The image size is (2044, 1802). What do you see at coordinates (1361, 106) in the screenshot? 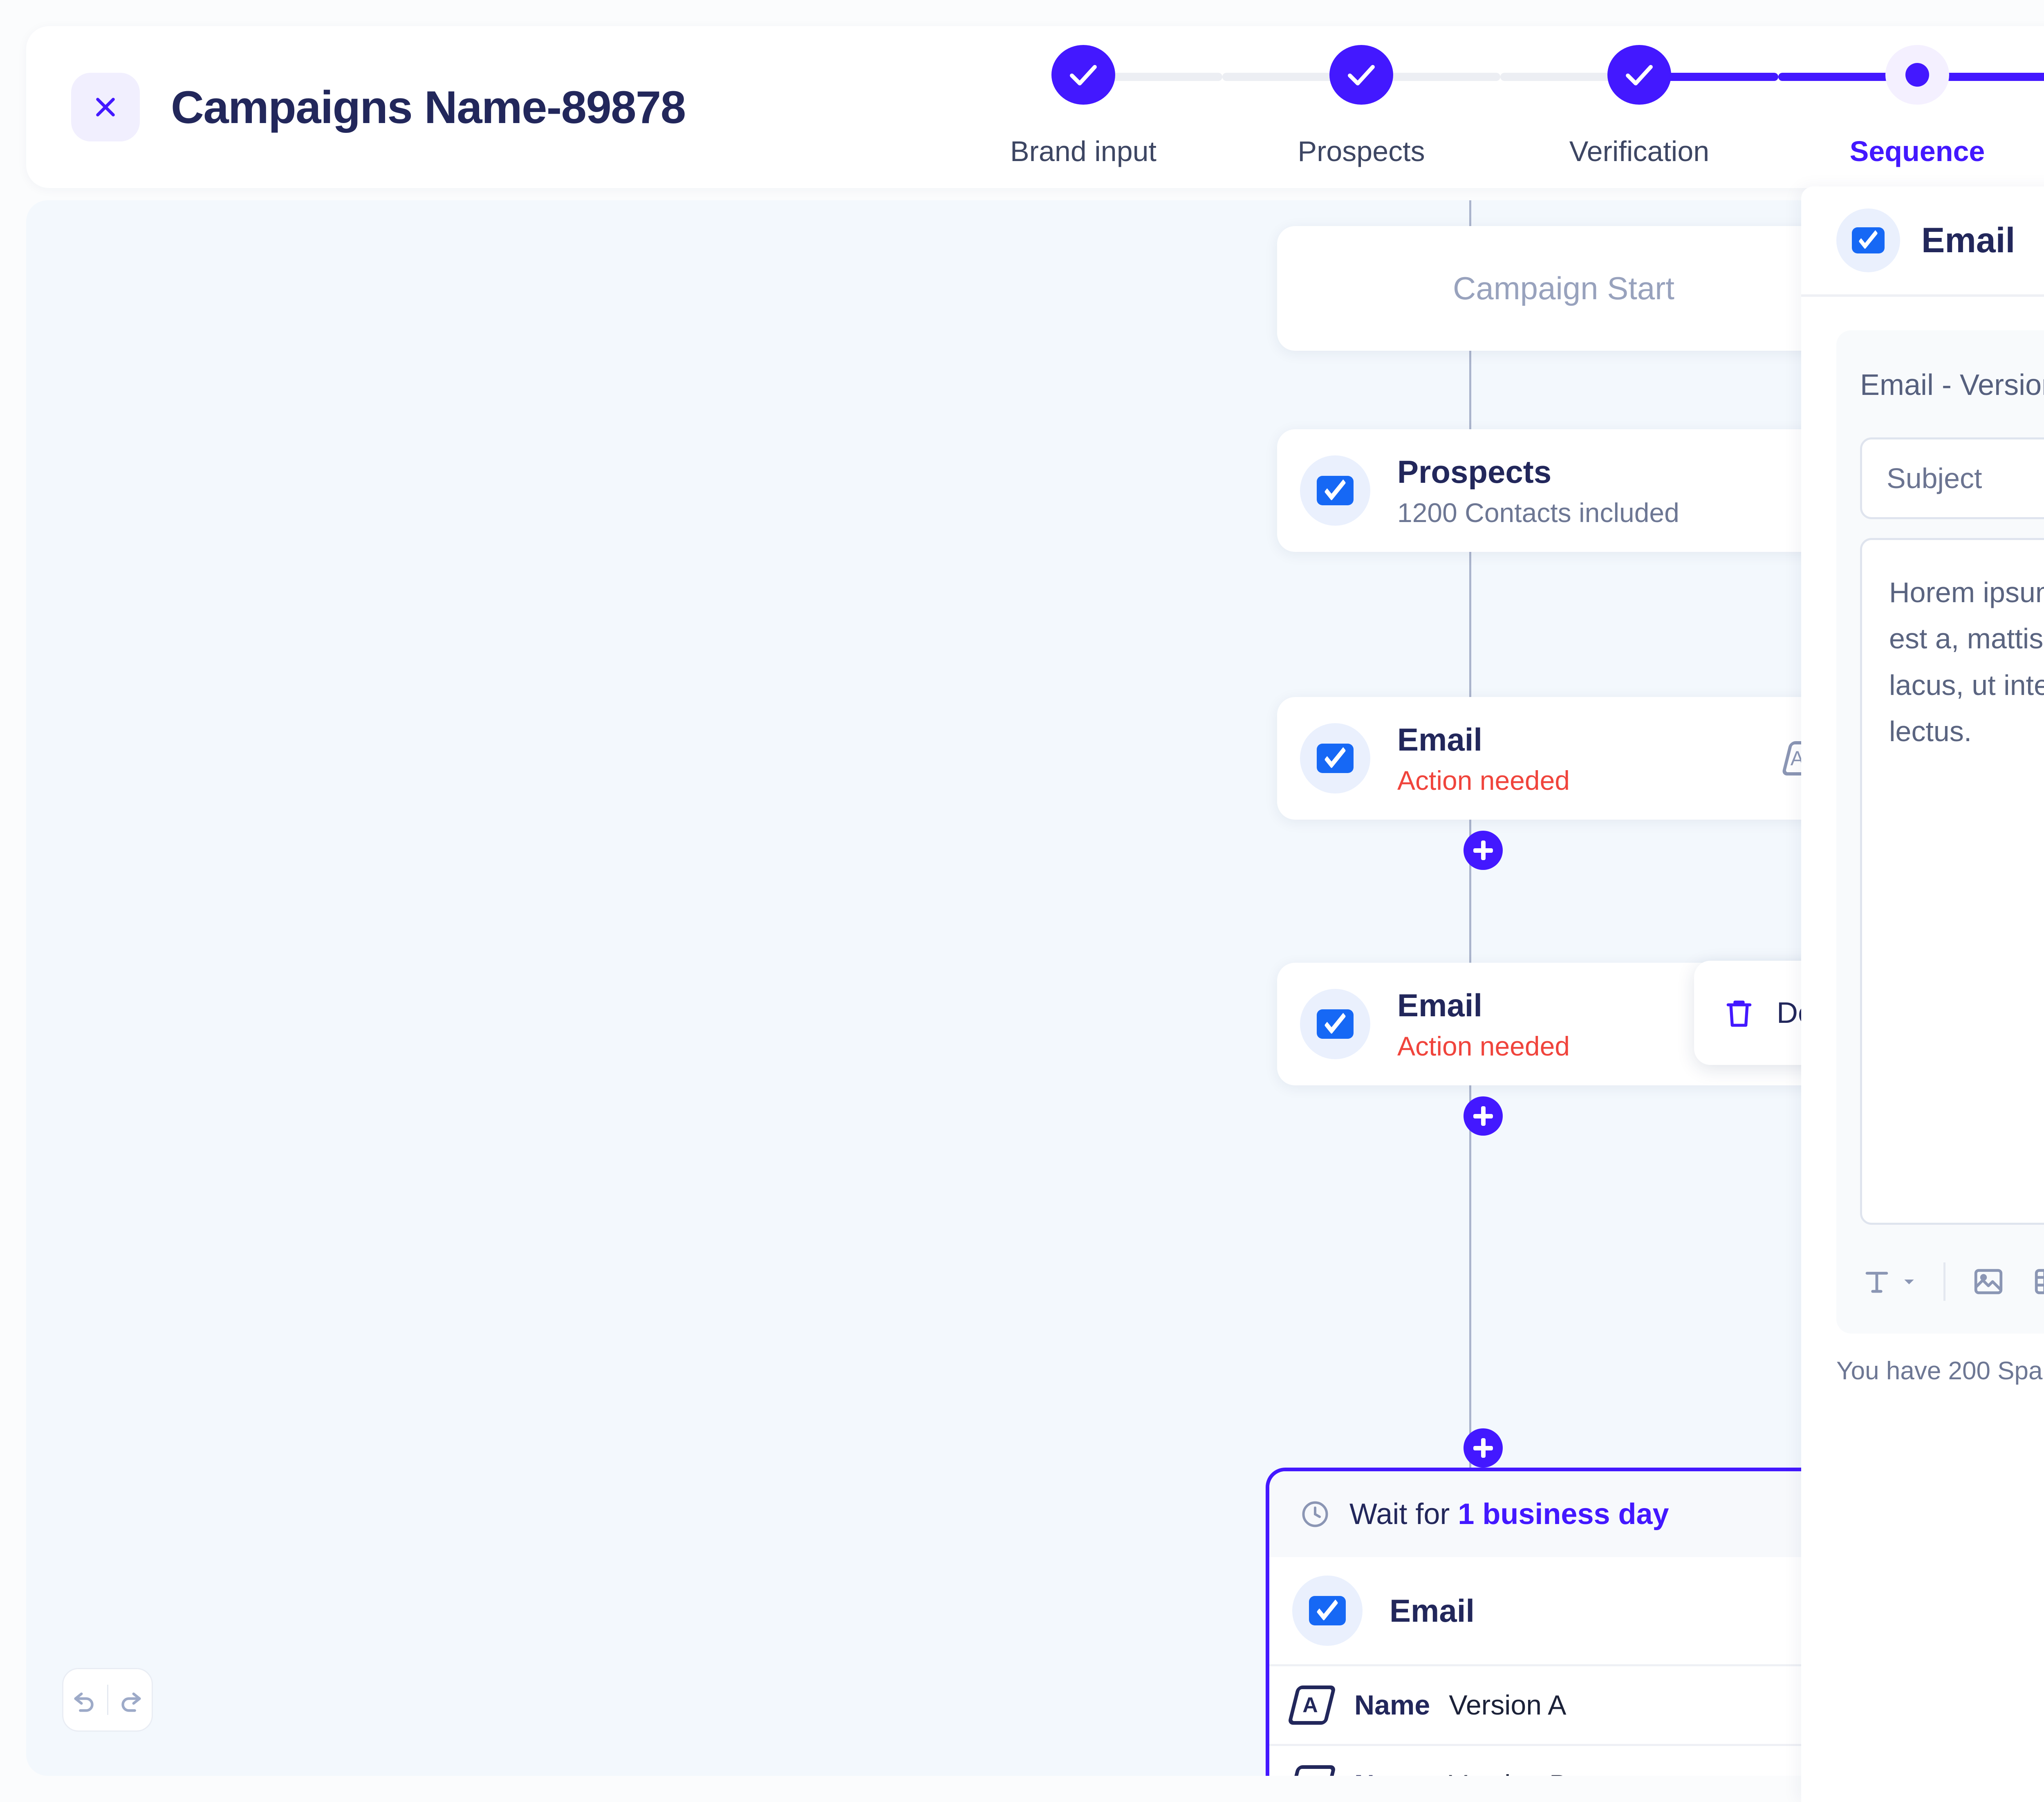
I see `stepper-step-prospects: Prospects` at bounding box center [1361, 106].